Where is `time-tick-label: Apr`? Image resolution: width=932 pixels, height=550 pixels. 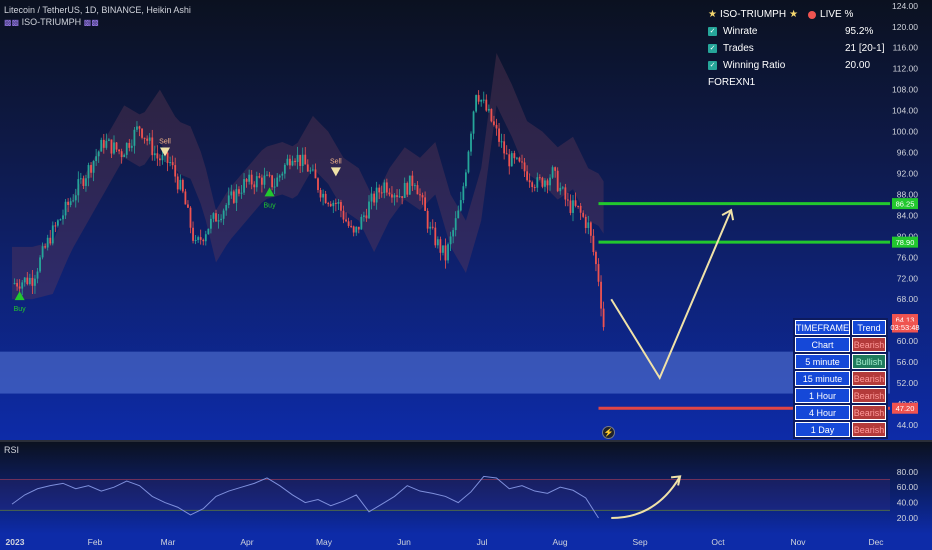 time-tick-label: Apr is located at coordinates (246, 542).